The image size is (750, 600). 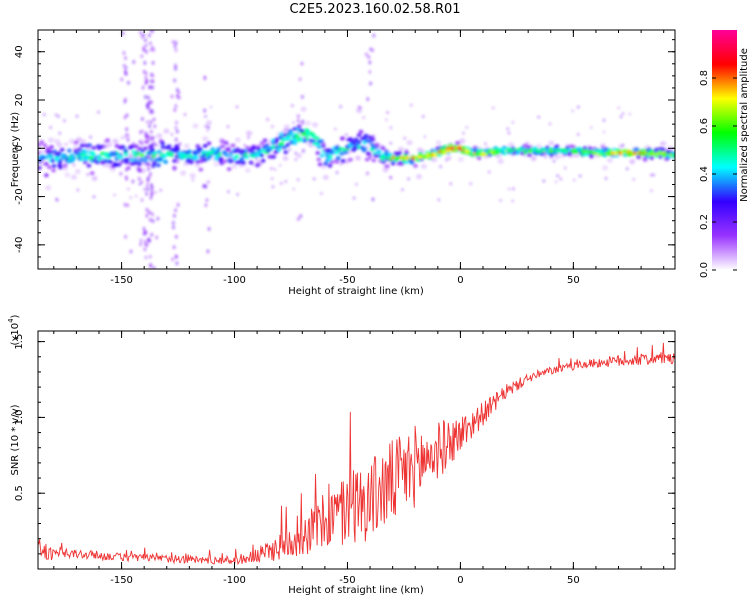 I want to click on y-tick-label: 1.5, so click(x=19, y=342).